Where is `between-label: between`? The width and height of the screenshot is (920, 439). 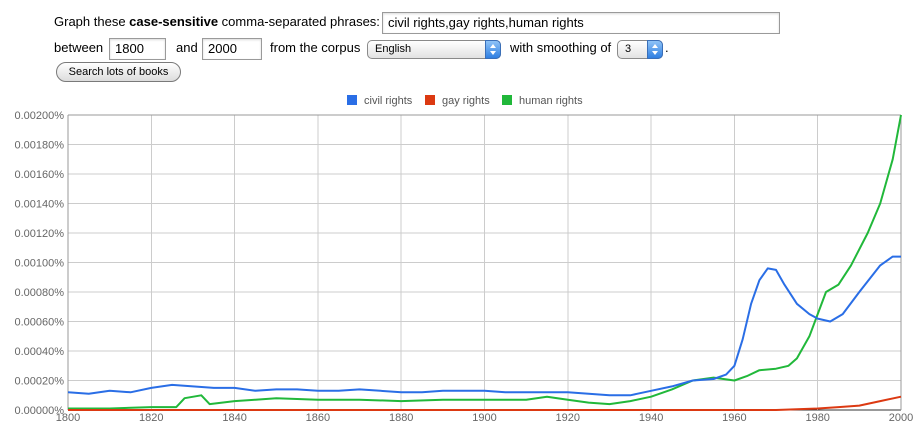 between-label: between is located at coordinates (79, 47).